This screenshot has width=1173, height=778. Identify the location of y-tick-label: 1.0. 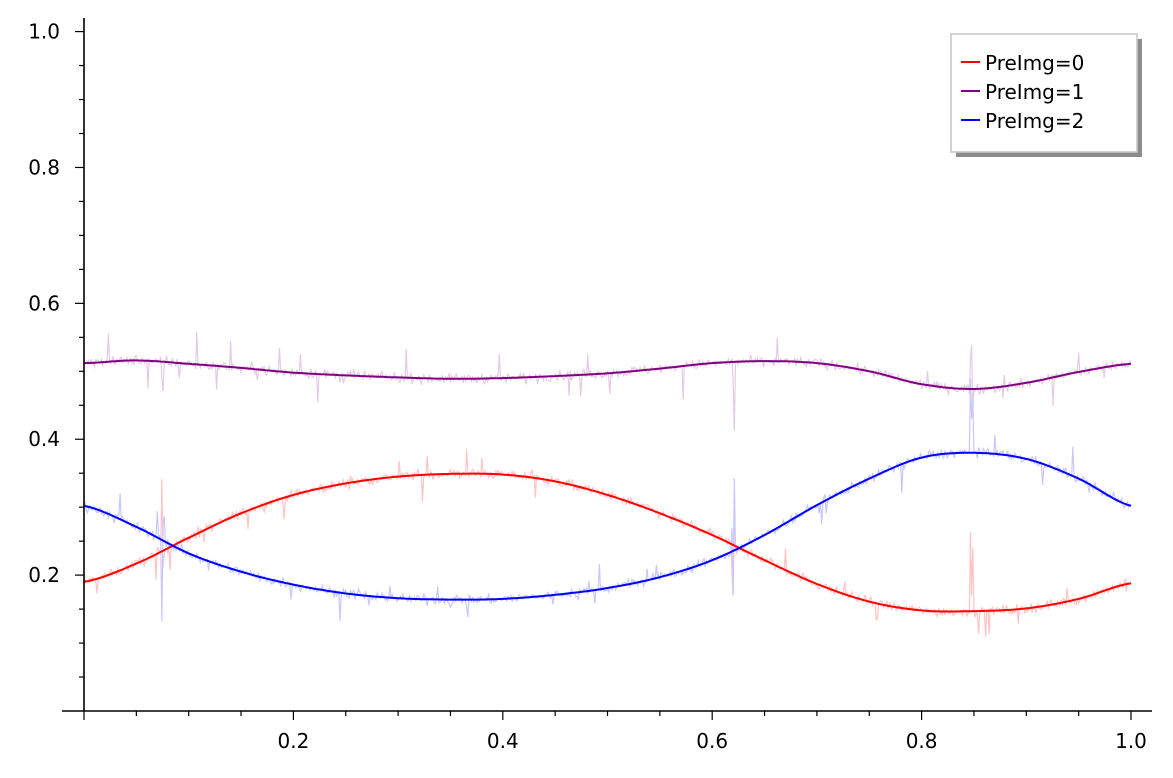
(44, 32).